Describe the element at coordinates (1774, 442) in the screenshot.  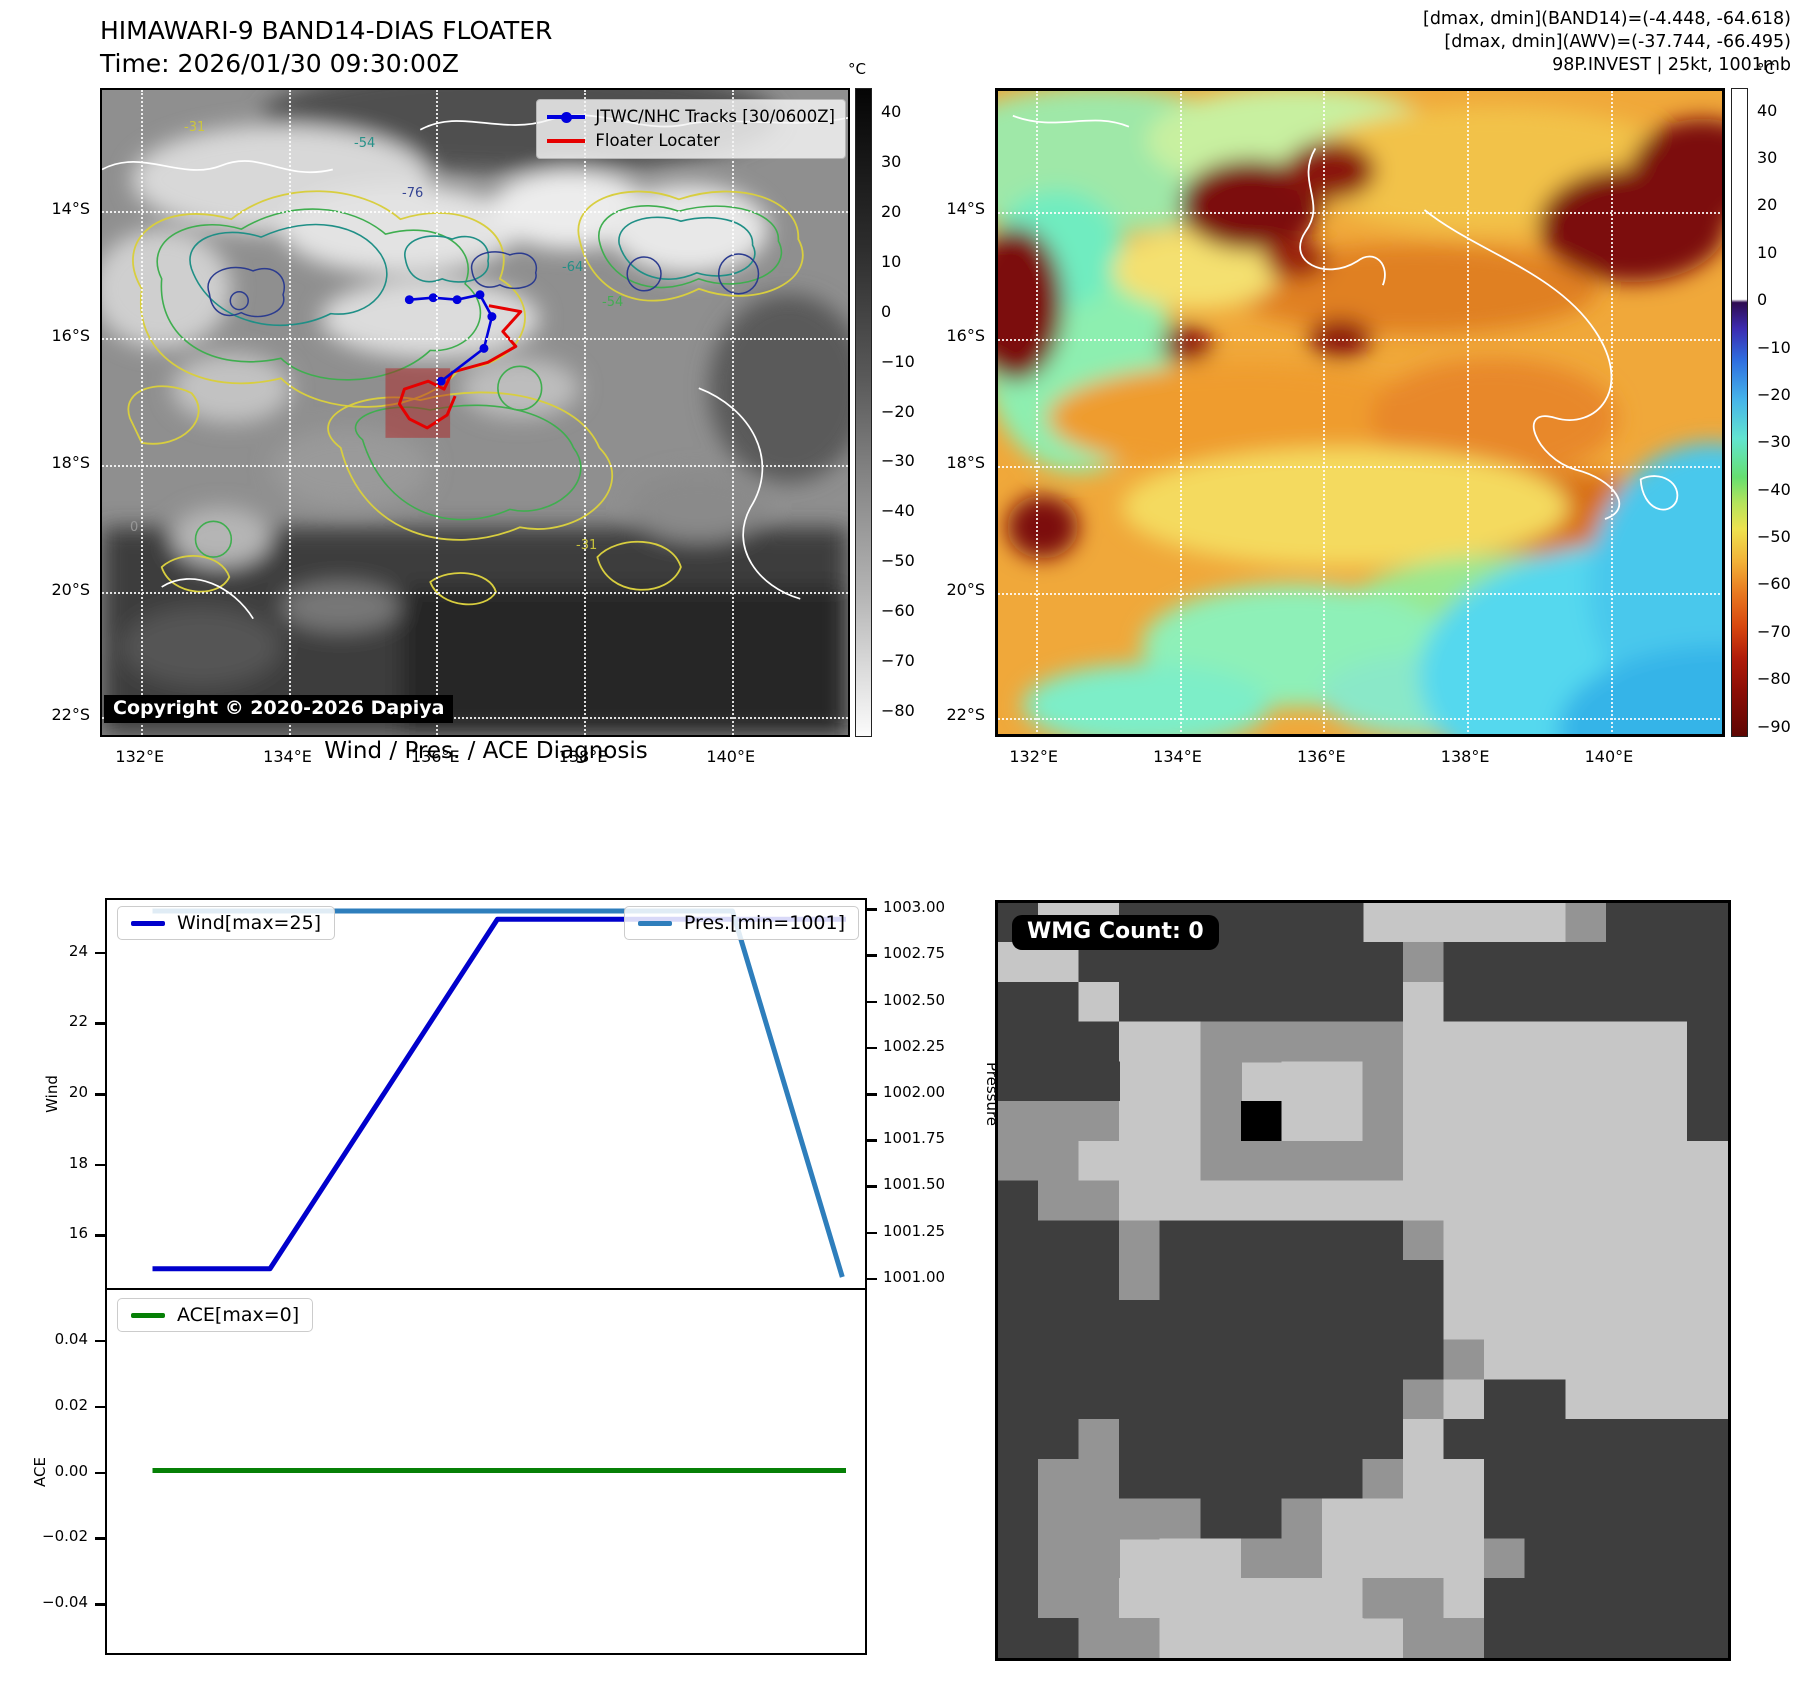
I see `awv-colorbar-tick-label: −30` at that location.